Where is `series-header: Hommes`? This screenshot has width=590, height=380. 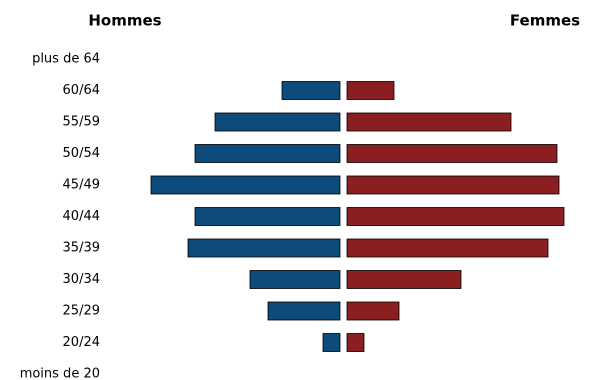
series-header: Hommes is located at coordinates (124, 21).